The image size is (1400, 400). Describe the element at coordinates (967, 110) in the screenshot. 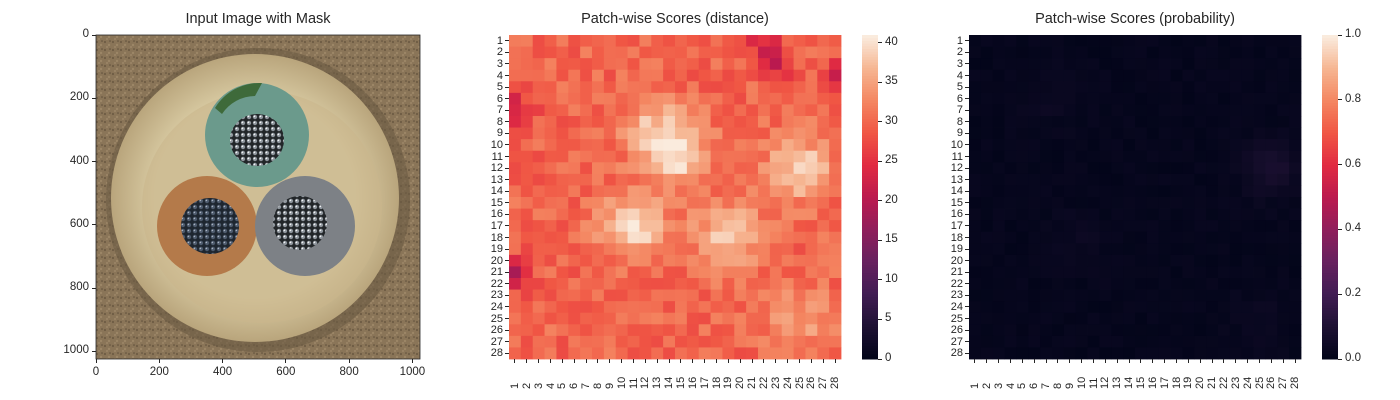

I see `row-tick-mark` at that location.